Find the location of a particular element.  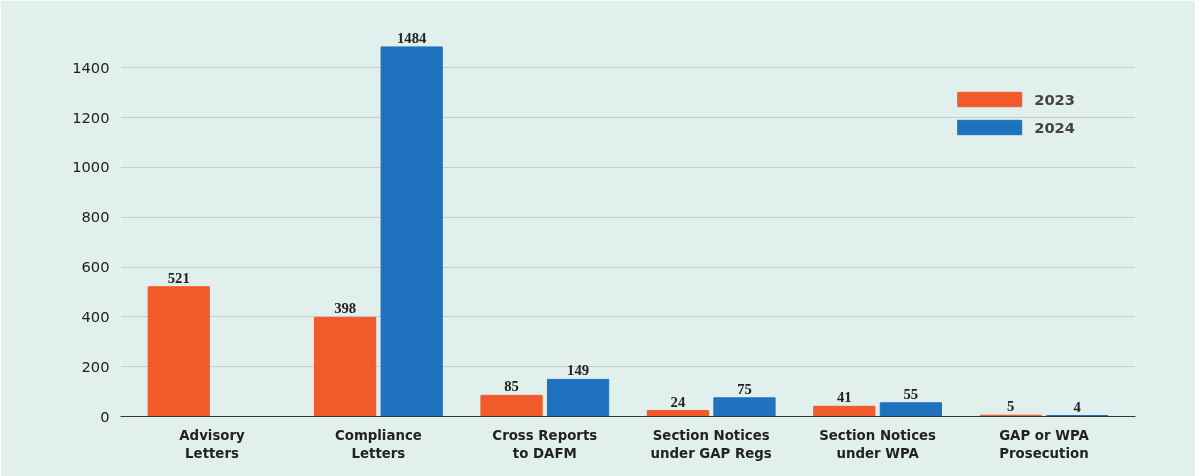

y-tick-label: 800 is located at coordinates (95, 217).